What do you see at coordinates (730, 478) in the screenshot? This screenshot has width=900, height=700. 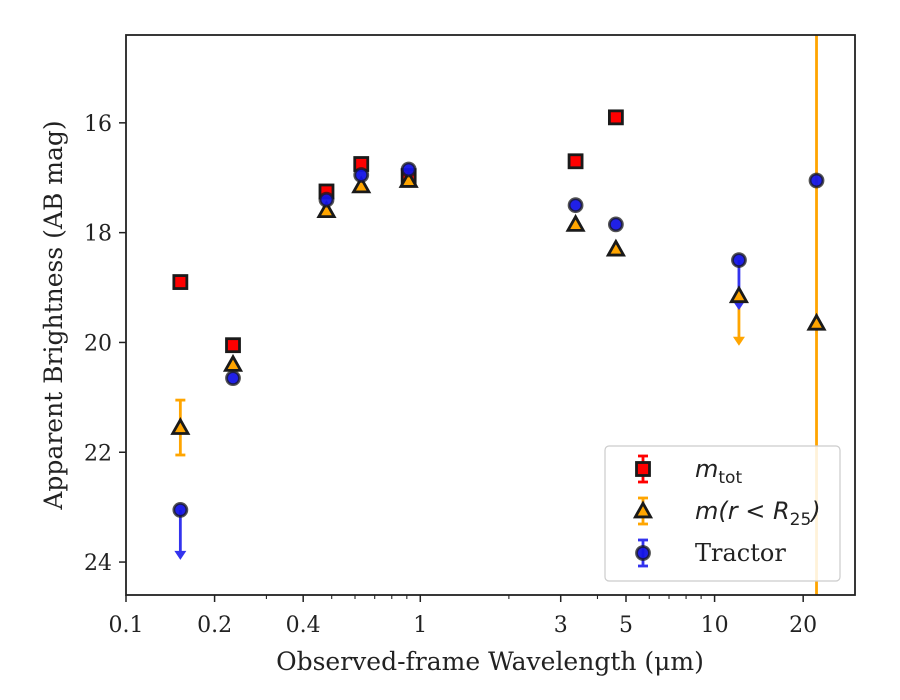 I see `legend-label-sub: tot` at bounding box center [730, 478].